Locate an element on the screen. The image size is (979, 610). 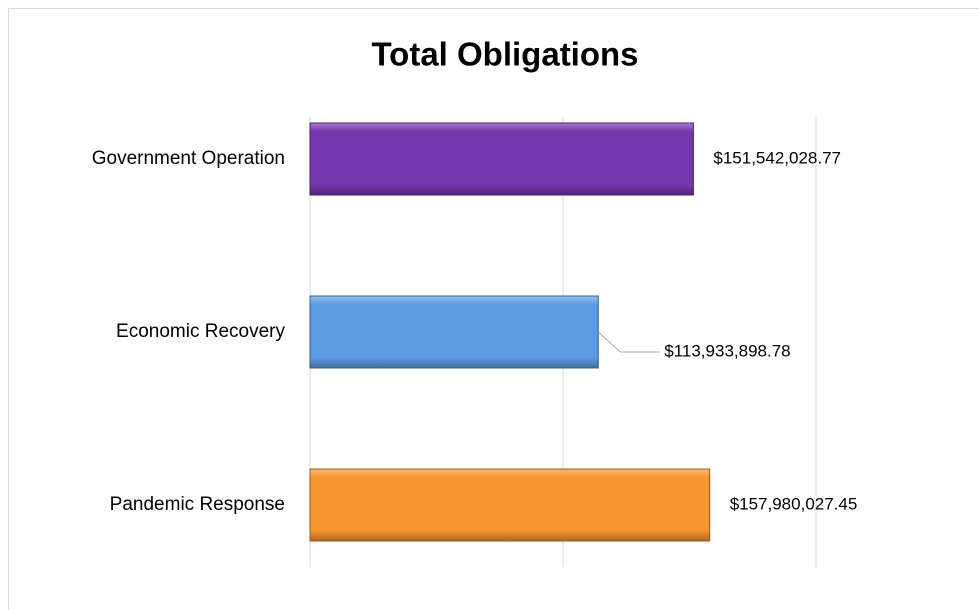
chart-title: Total Obligations is located at coordinates (504, 54).